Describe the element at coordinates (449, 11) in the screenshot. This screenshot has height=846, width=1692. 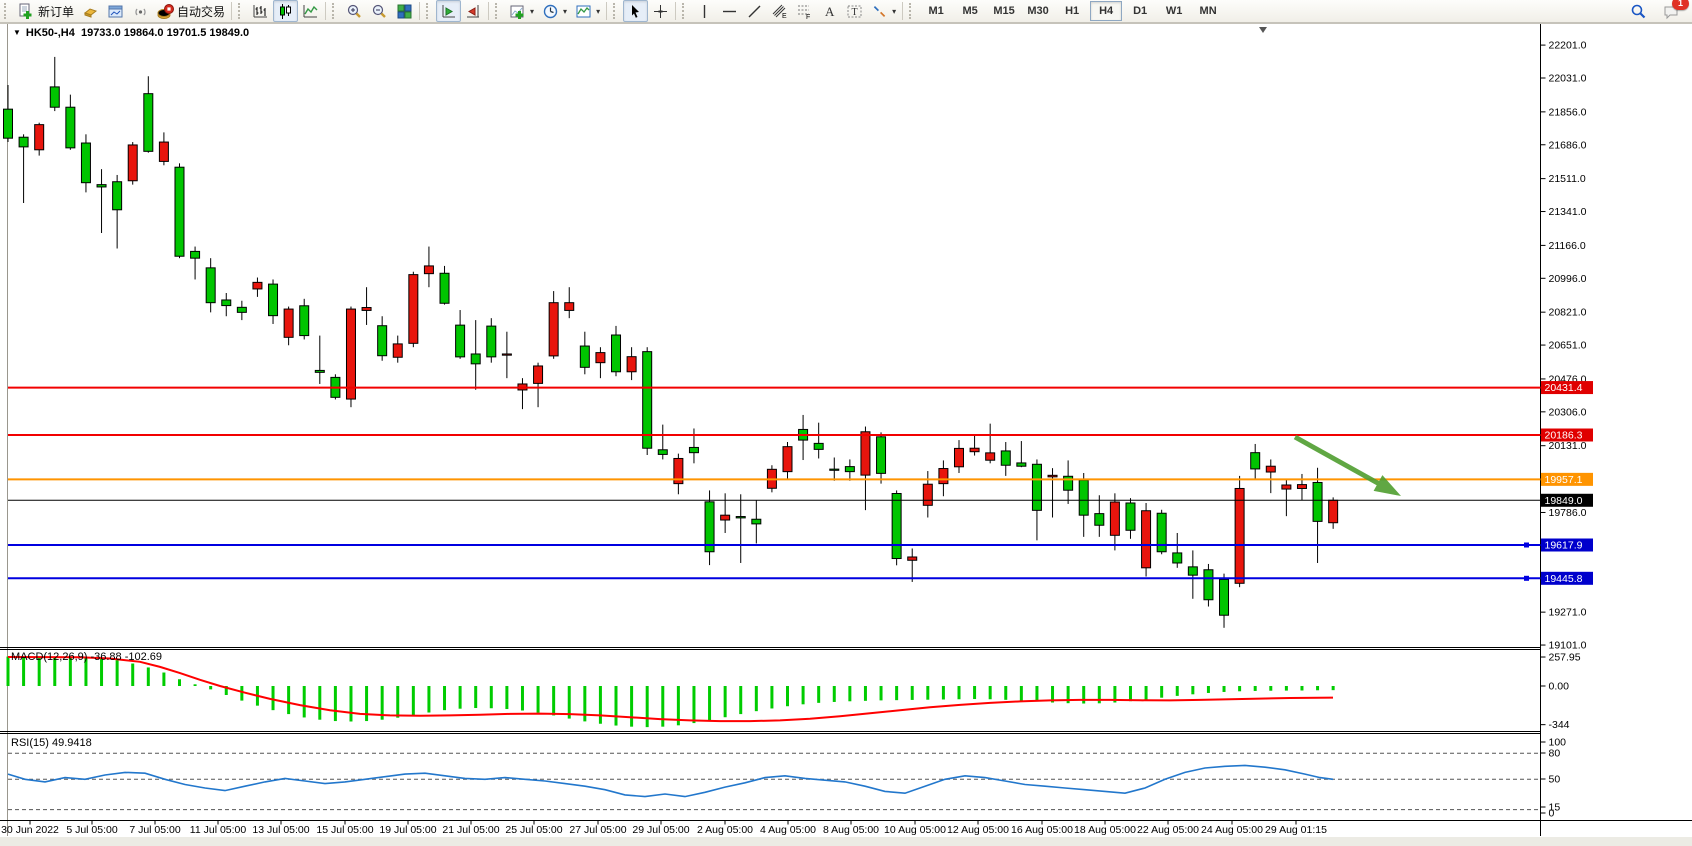
I see `auto-scroll-button` at that location.